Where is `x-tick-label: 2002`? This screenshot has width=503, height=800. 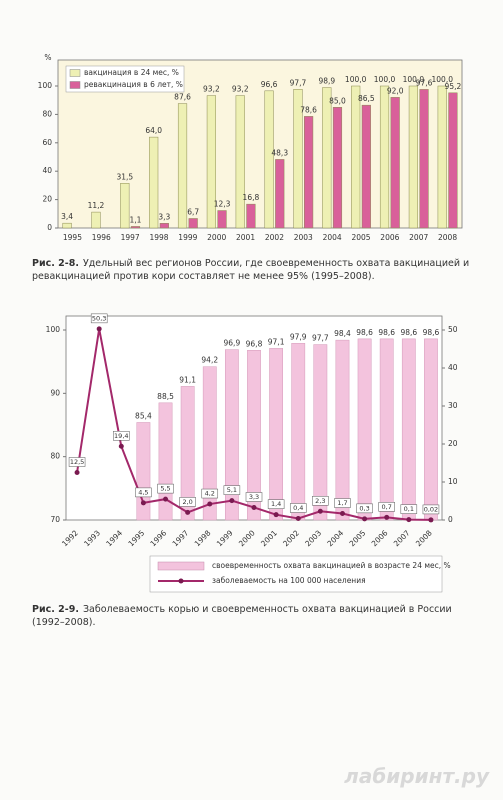
x-tick-label: 2002 is located at coordinates (291, 538).